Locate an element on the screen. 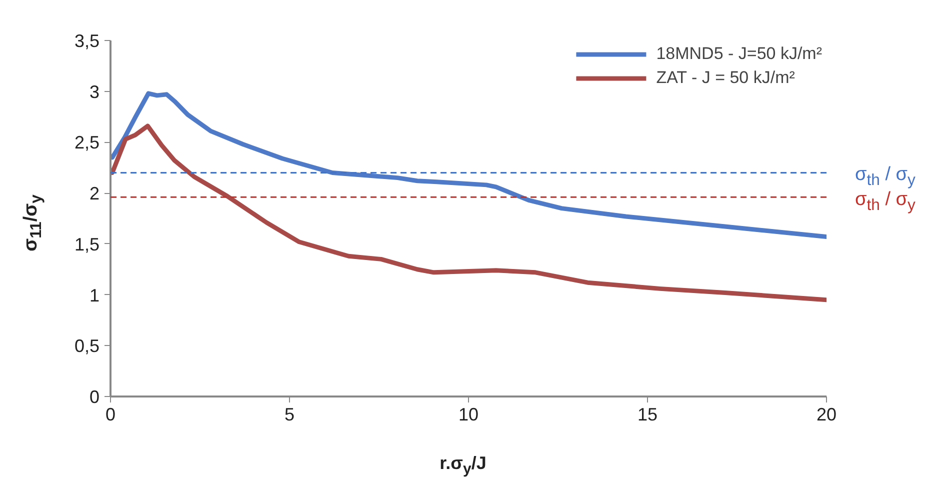 Image resolution: width=935 pixels, height=490 pixels. legend-label: ZAT - J = 50 kJ/m² is located at coordinates (725, 78).